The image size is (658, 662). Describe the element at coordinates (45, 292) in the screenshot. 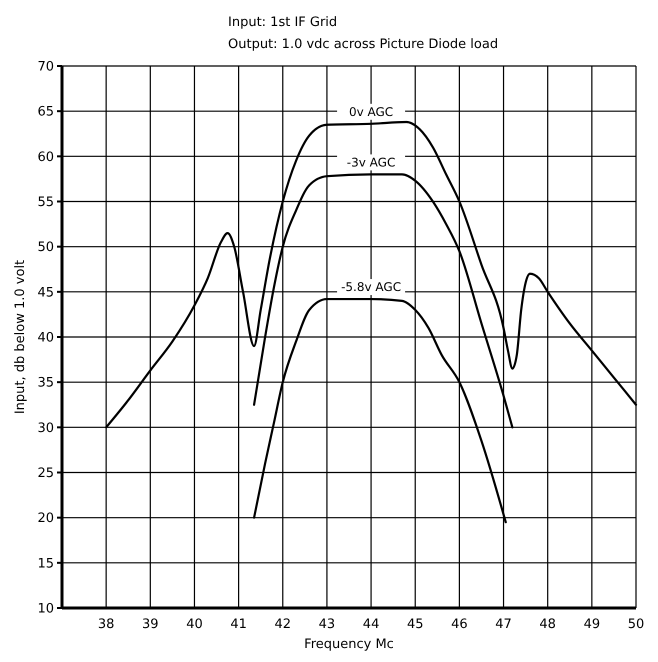

I see `y-tick-label: 45` at that location.